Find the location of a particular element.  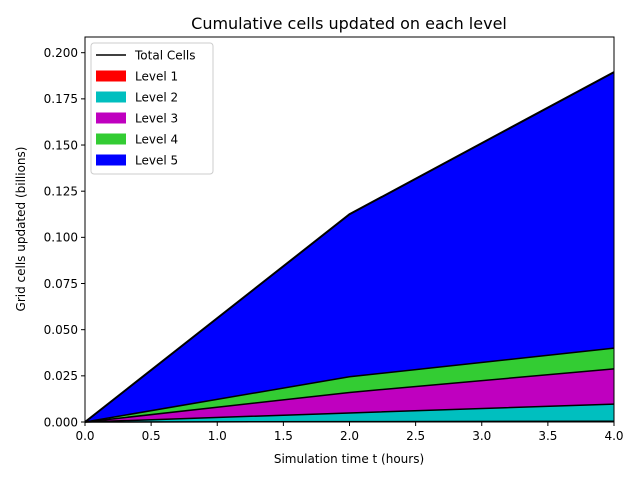

legend-label: Level 2 is located at coordinates (156, 98).